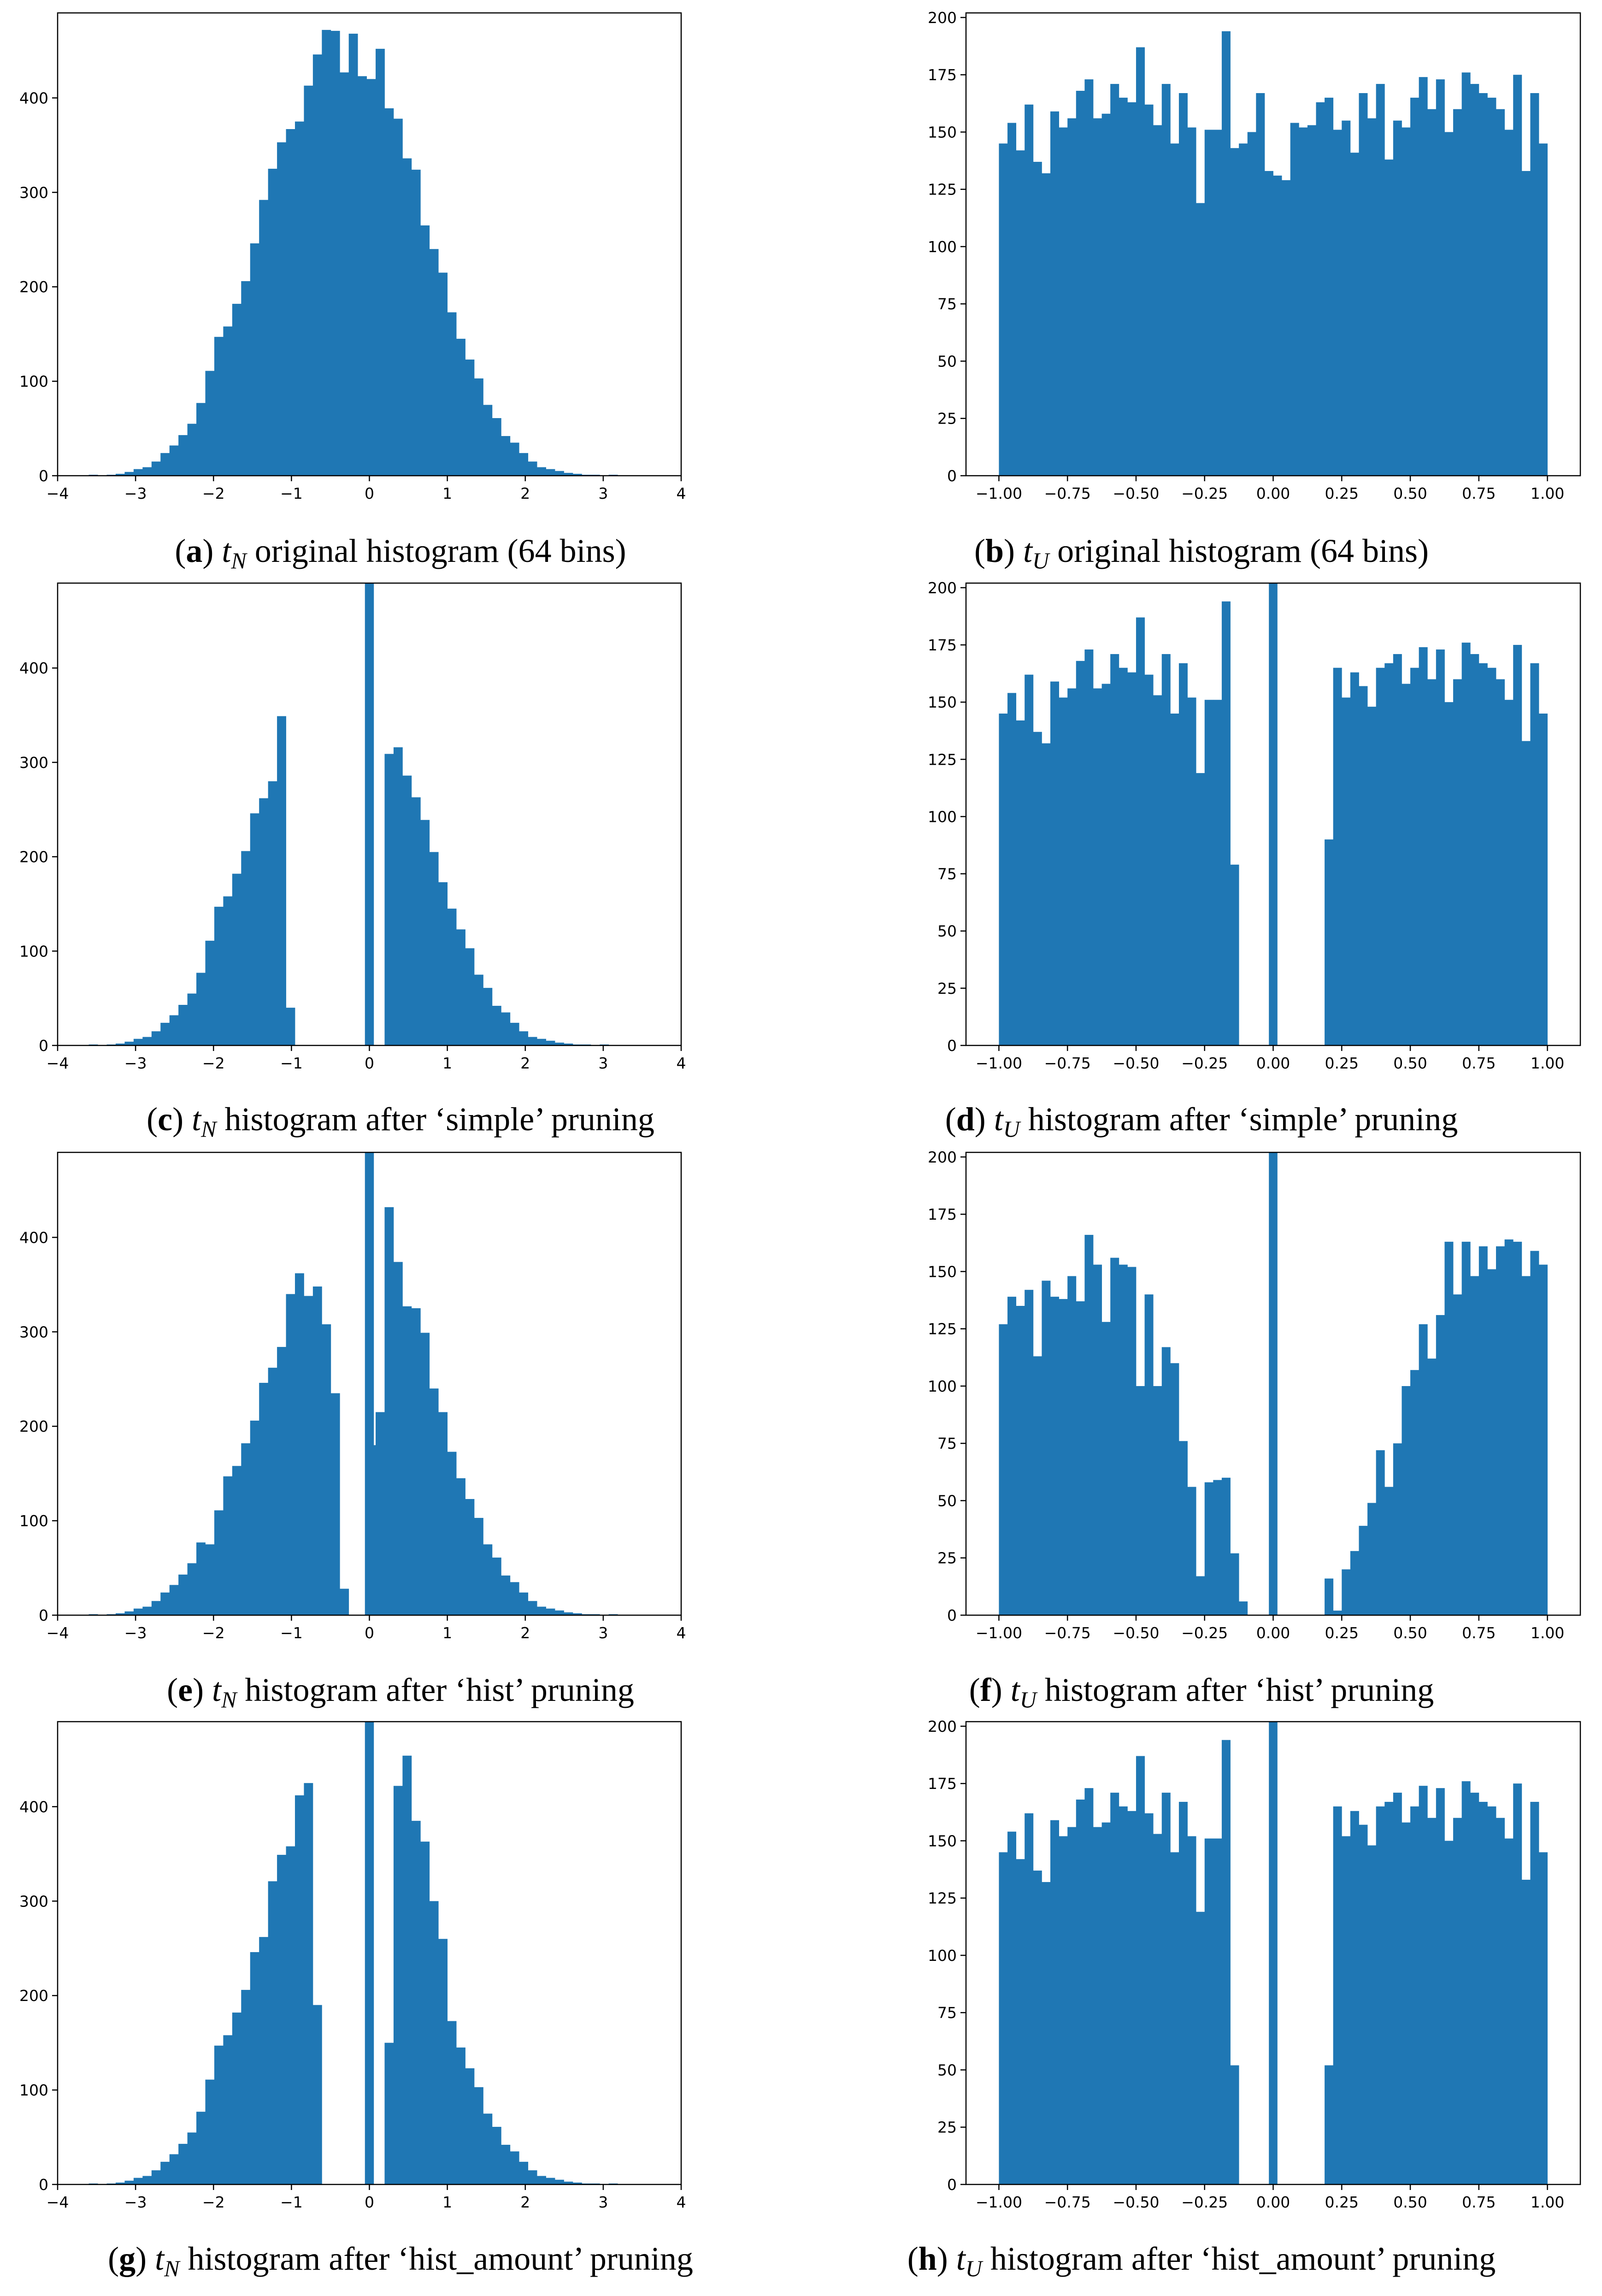 Image resolution: width=1602 pixels, height=2296 pixels. What do you see at coordinates (525, 2202) in the screenshot?
I see `x-tick-label: 2` at bounding box center [525, 2202].